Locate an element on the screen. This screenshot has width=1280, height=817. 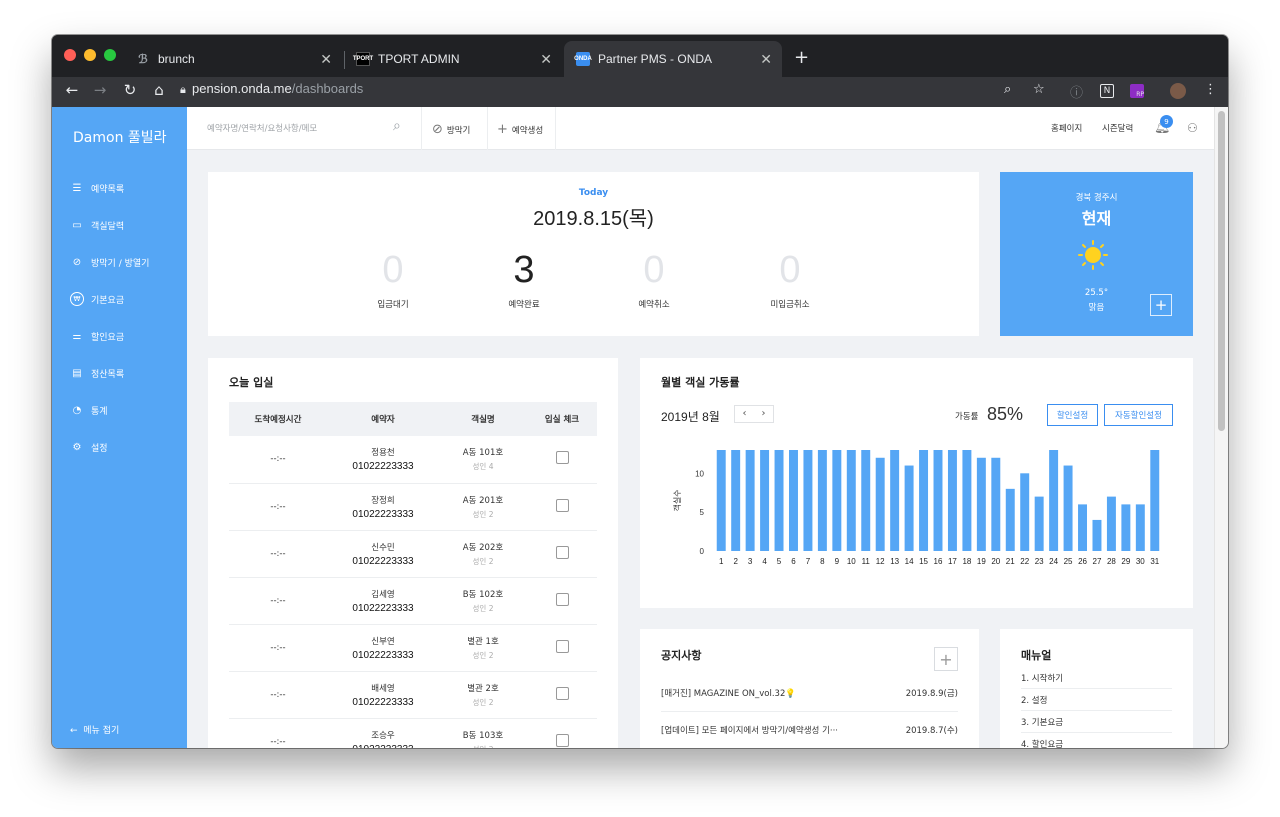
page-scrollbar is located at coordinates (1221, 427).